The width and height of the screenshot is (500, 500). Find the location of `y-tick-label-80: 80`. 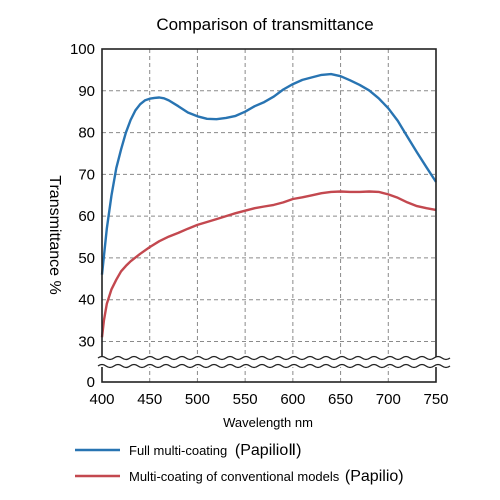

y-tick-label-80: 80 is located at coordinates (86, 133).